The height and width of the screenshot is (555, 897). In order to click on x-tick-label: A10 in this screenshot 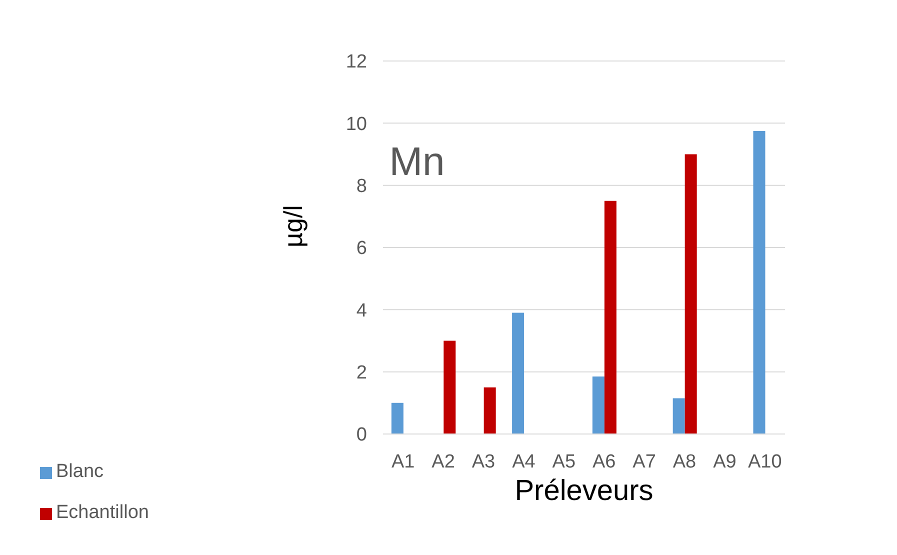, I will do `click(765, 461)`.